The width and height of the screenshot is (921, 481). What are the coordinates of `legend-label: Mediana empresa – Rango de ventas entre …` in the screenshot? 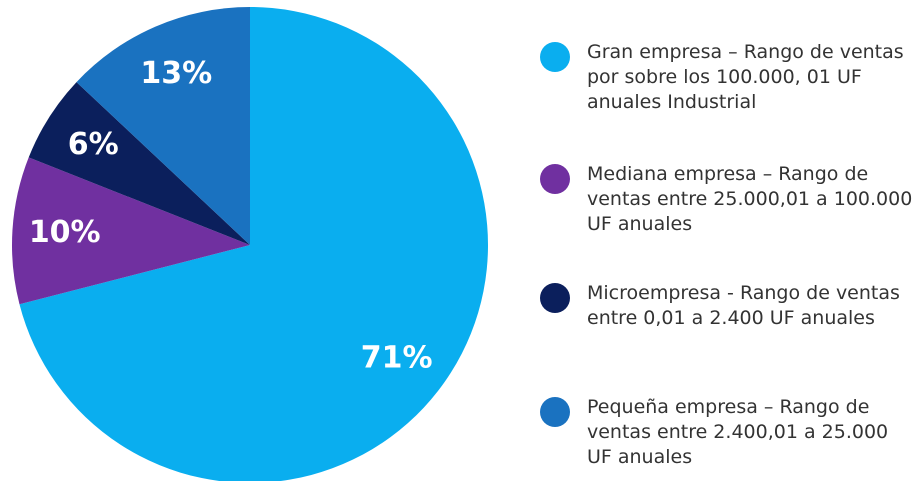 It's located at (750, 199).